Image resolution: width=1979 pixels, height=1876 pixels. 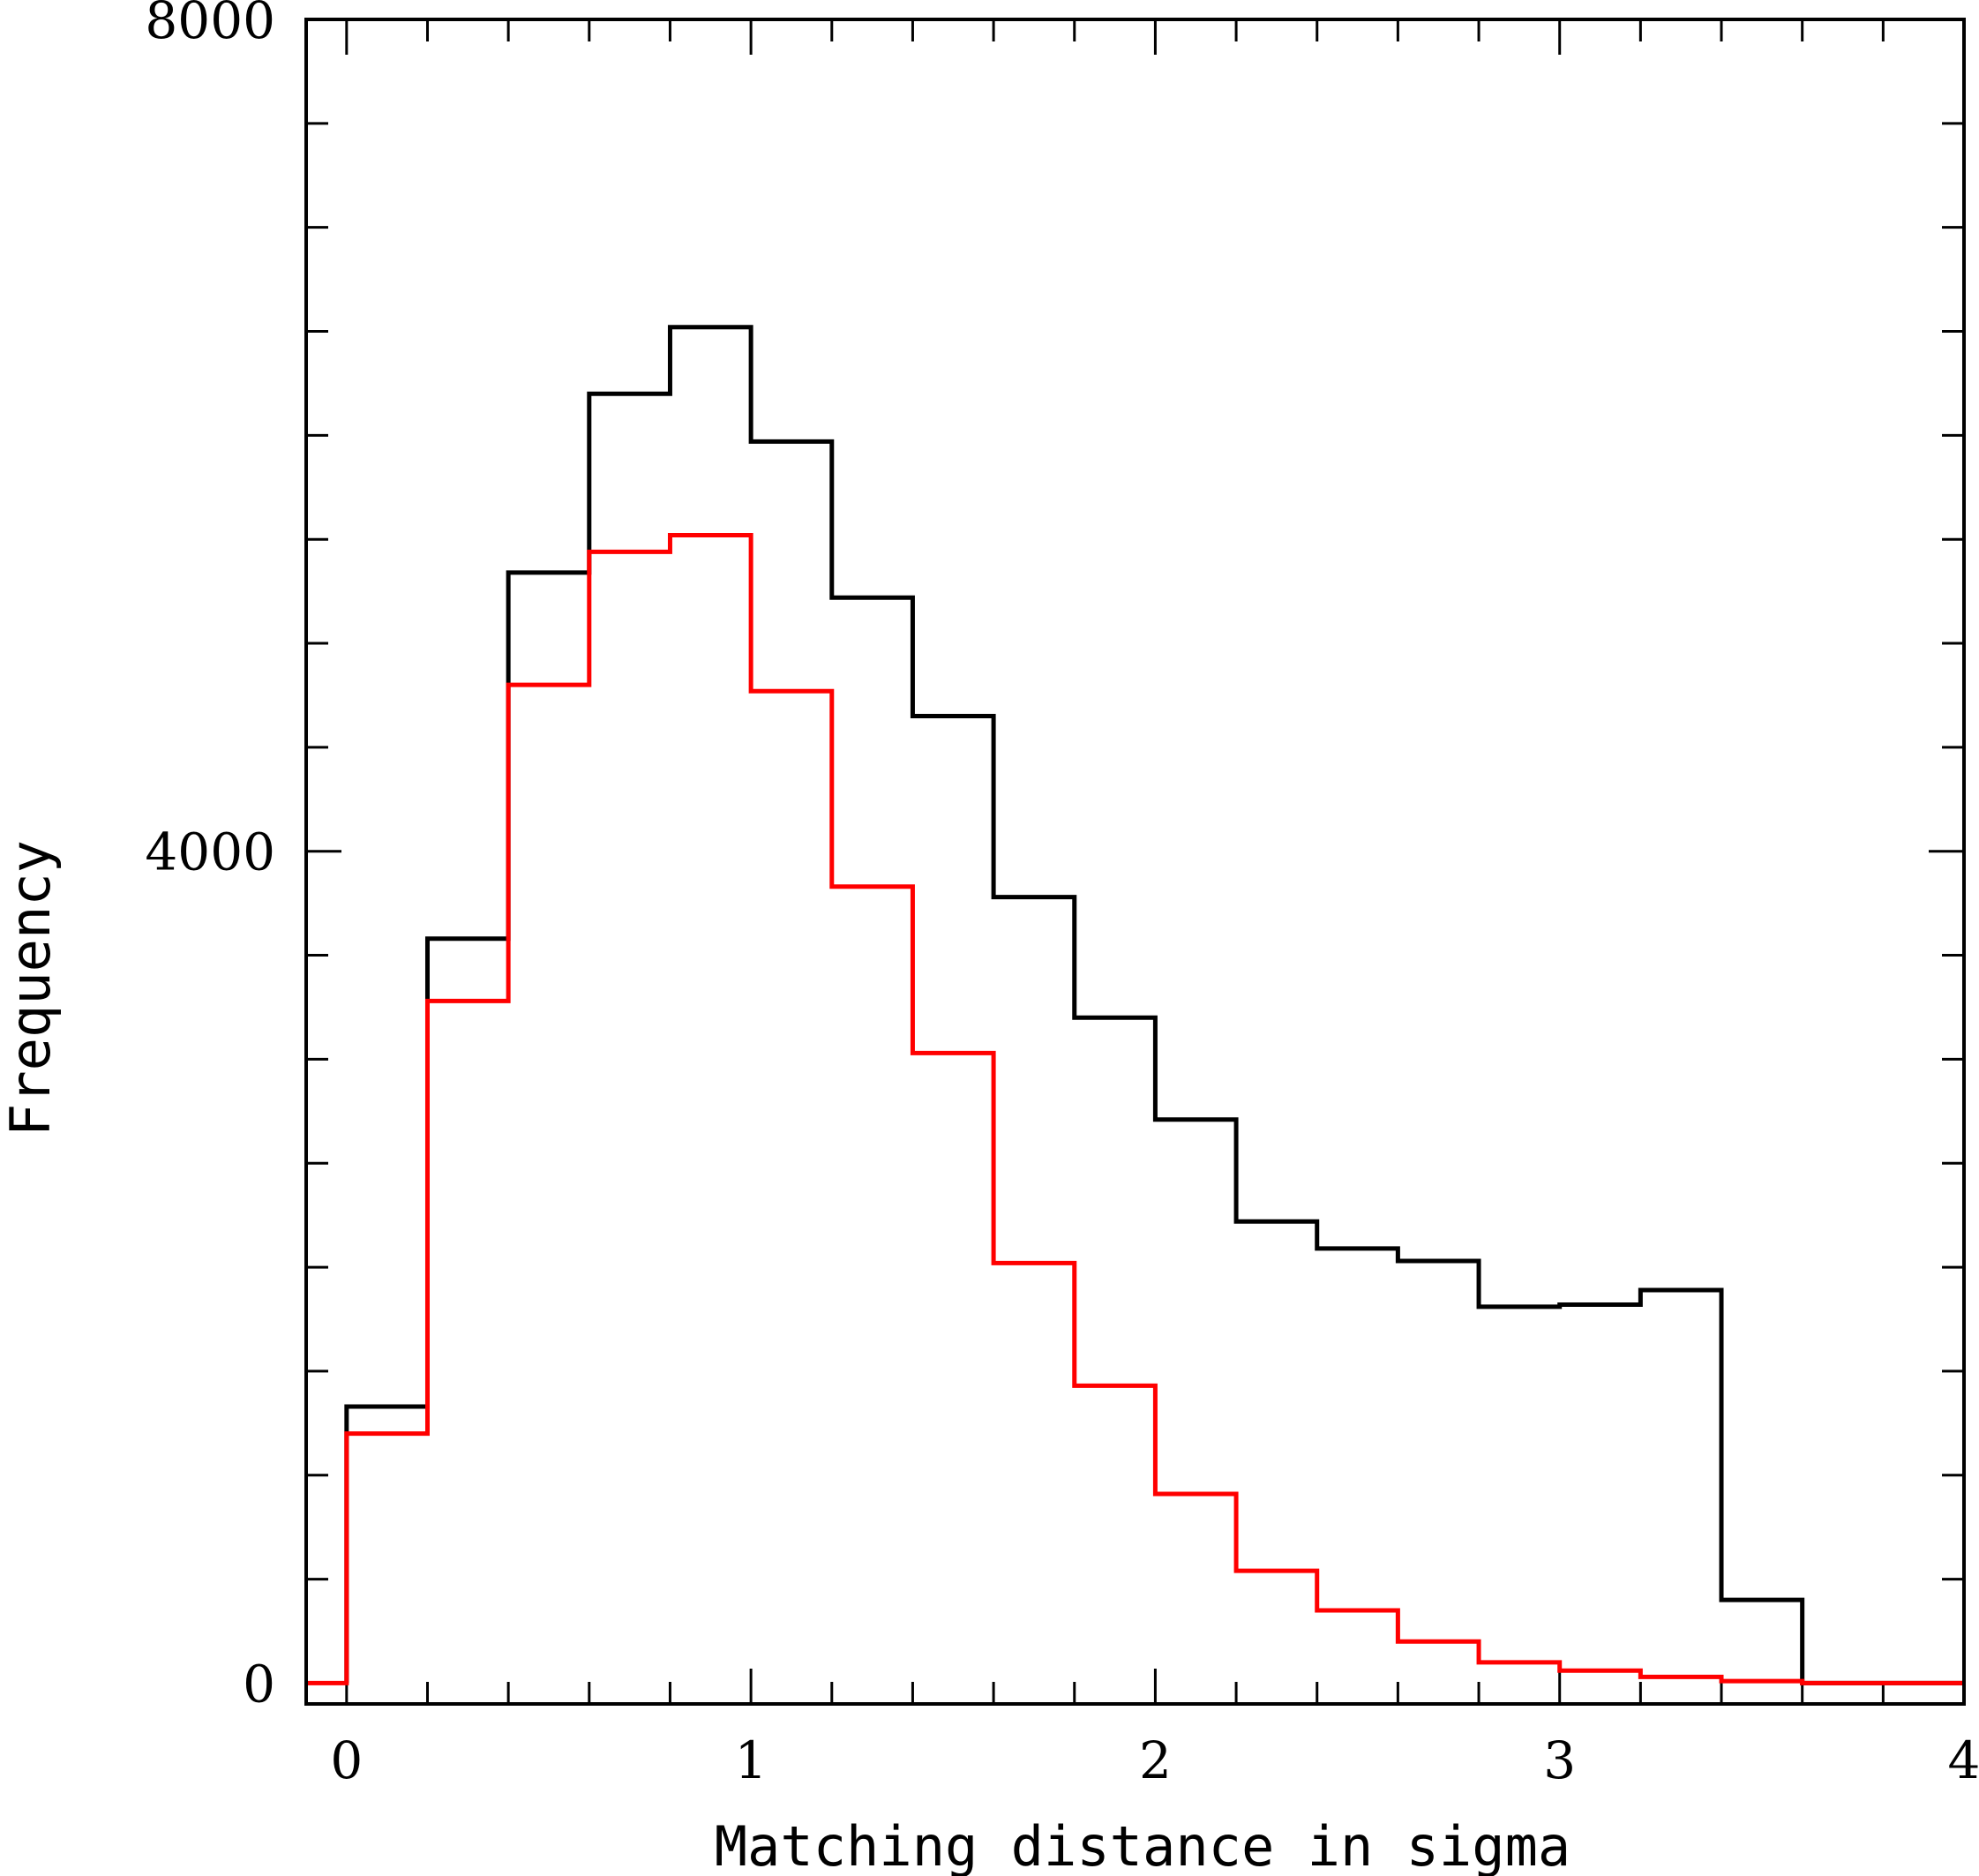 What do you see at coordinates (31, 988) in the screenshot?
I see `y-axis-label: Frequency` at bounding box center [31, 988].